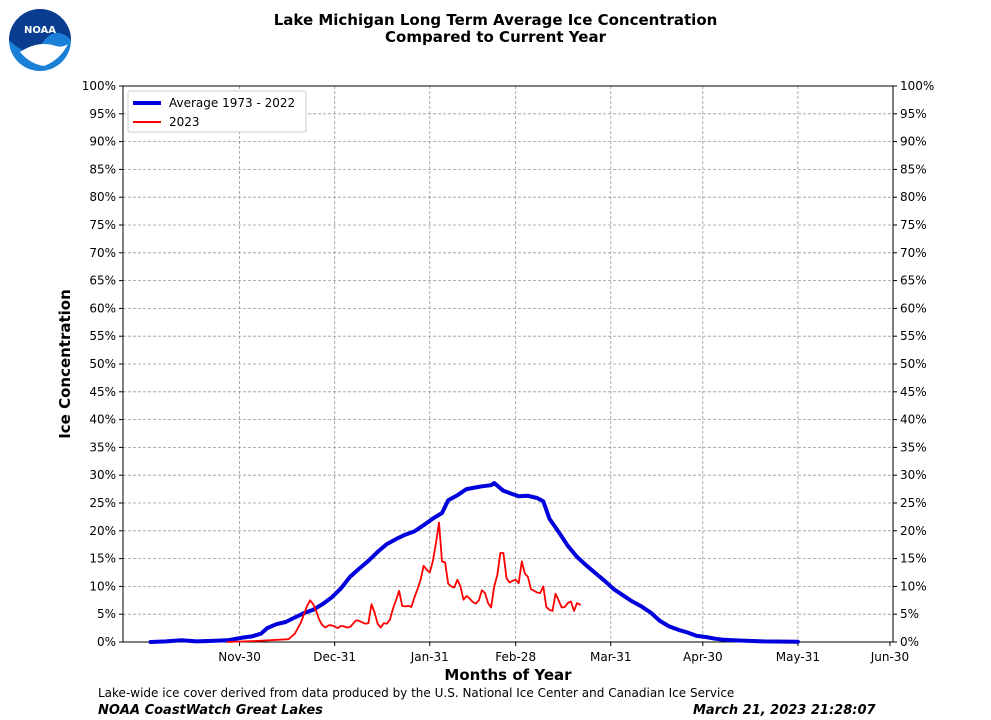  Describe the element at coordinates (334, 657) in the screenshot. I see `x-tick-label: Dec-31` at that location.